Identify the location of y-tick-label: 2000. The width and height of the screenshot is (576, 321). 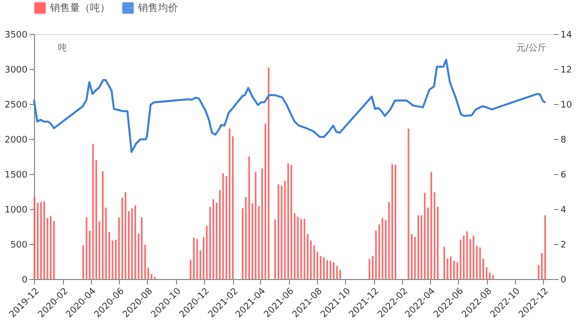
(16, 141).